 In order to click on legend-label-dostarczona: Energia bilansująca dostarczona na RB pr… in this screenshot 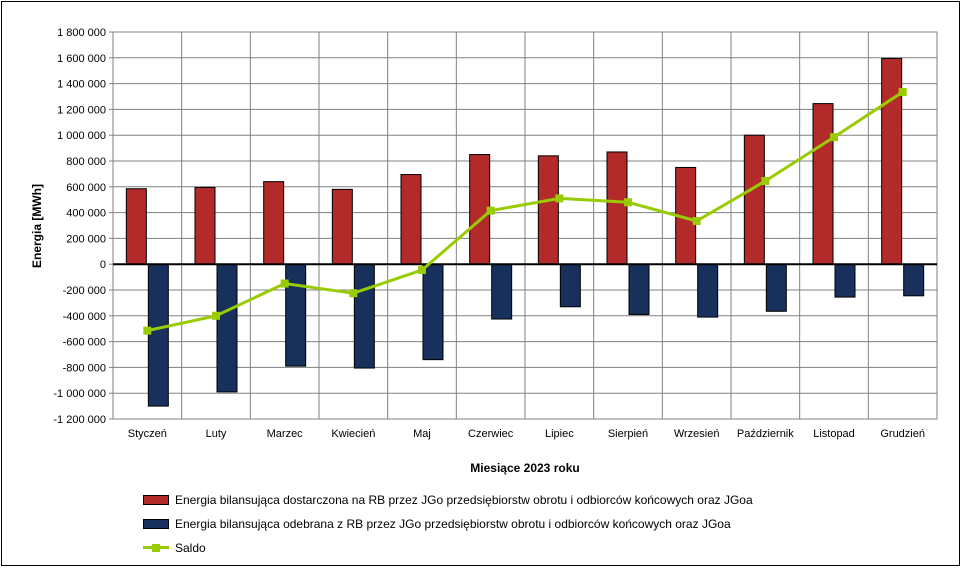, I will do `click(464, 500)`.